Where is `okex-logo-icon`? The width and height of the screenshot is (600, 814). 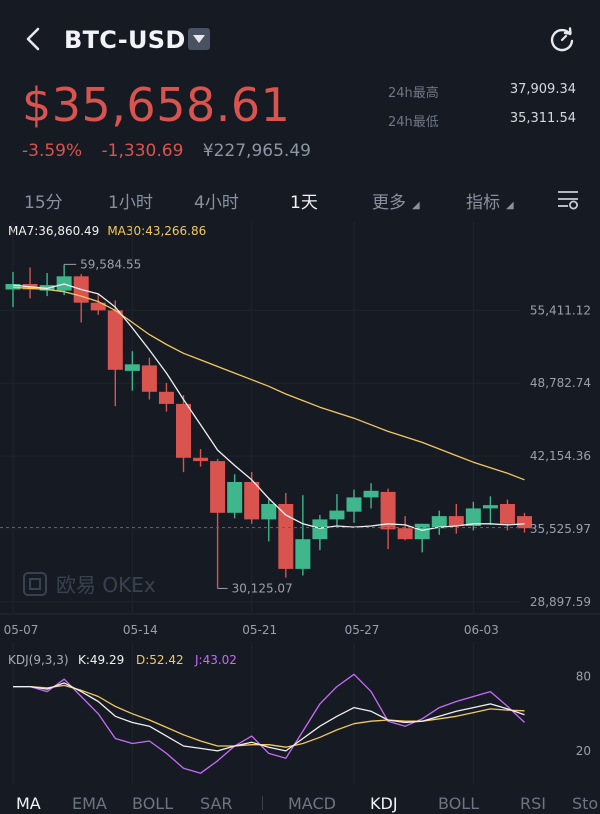 okex-logo-icon is located at coordinates (35, 584).